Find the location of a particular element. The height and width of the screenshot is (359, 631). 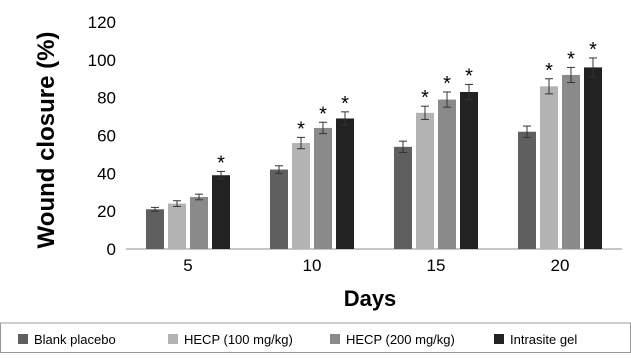

x-tick-label: 15 is located at coordinates (436, 265).